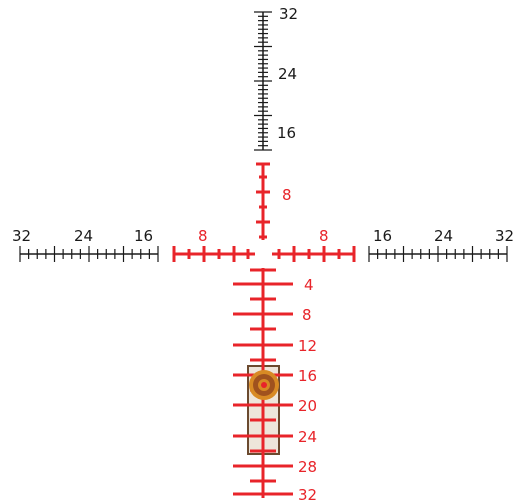 The width and height of the screenshot is (516, 502). Describe the element at coordinates (286, 133) in the screenshot. I see `label-top-16: 16` at that location.